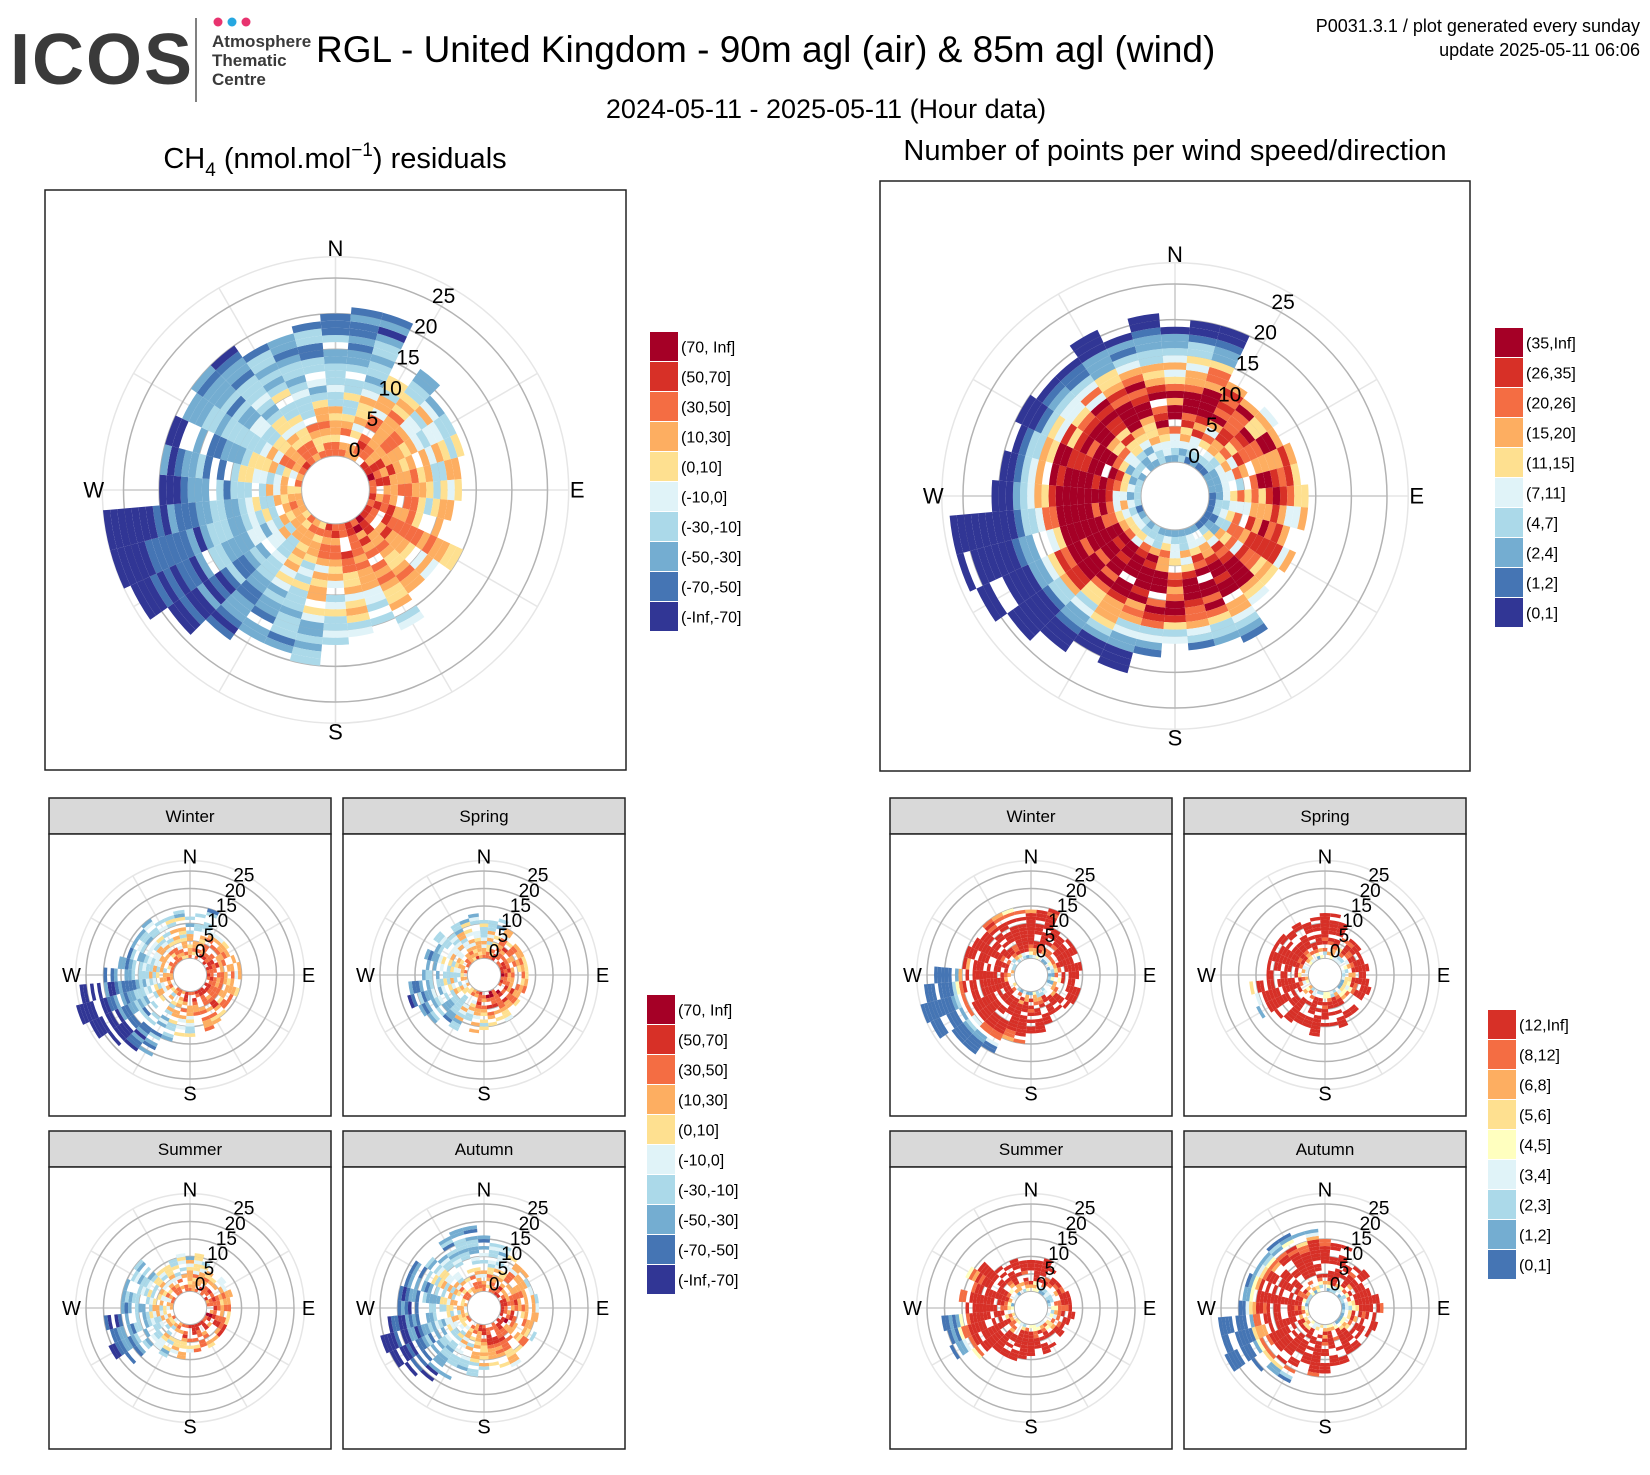  What do you see at coordinates (1030, 816) in the screenshot?
I see `facet-strip-label: Winter` at bounding box center [1030, 816].